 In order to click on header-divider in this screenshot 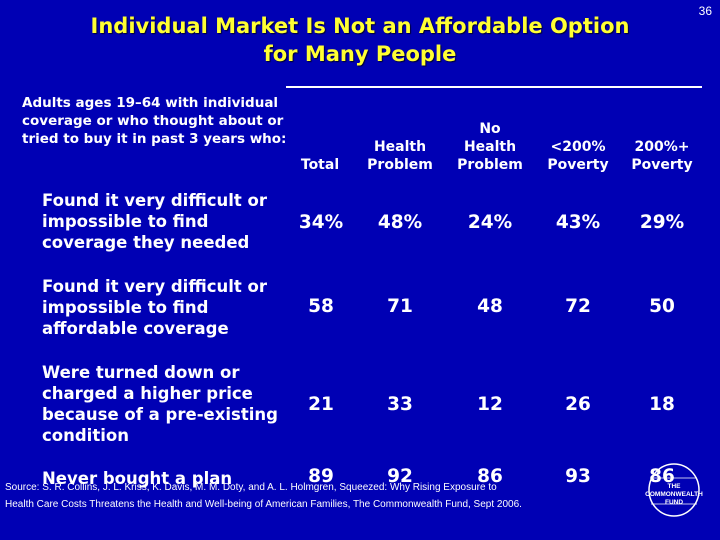, I will do `click(494, 87)`.